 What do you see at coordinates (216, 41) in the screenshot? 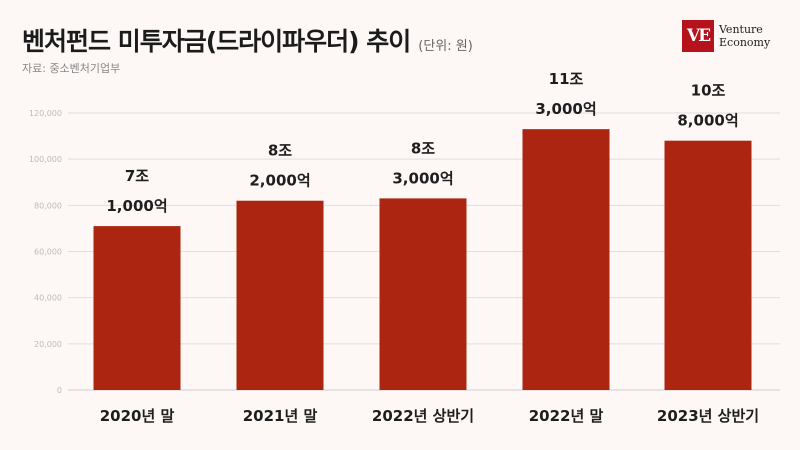
I see `page-title: 벤처펀드 미투자금(드라이파우더) 추이` at bounding box center [216, 41].